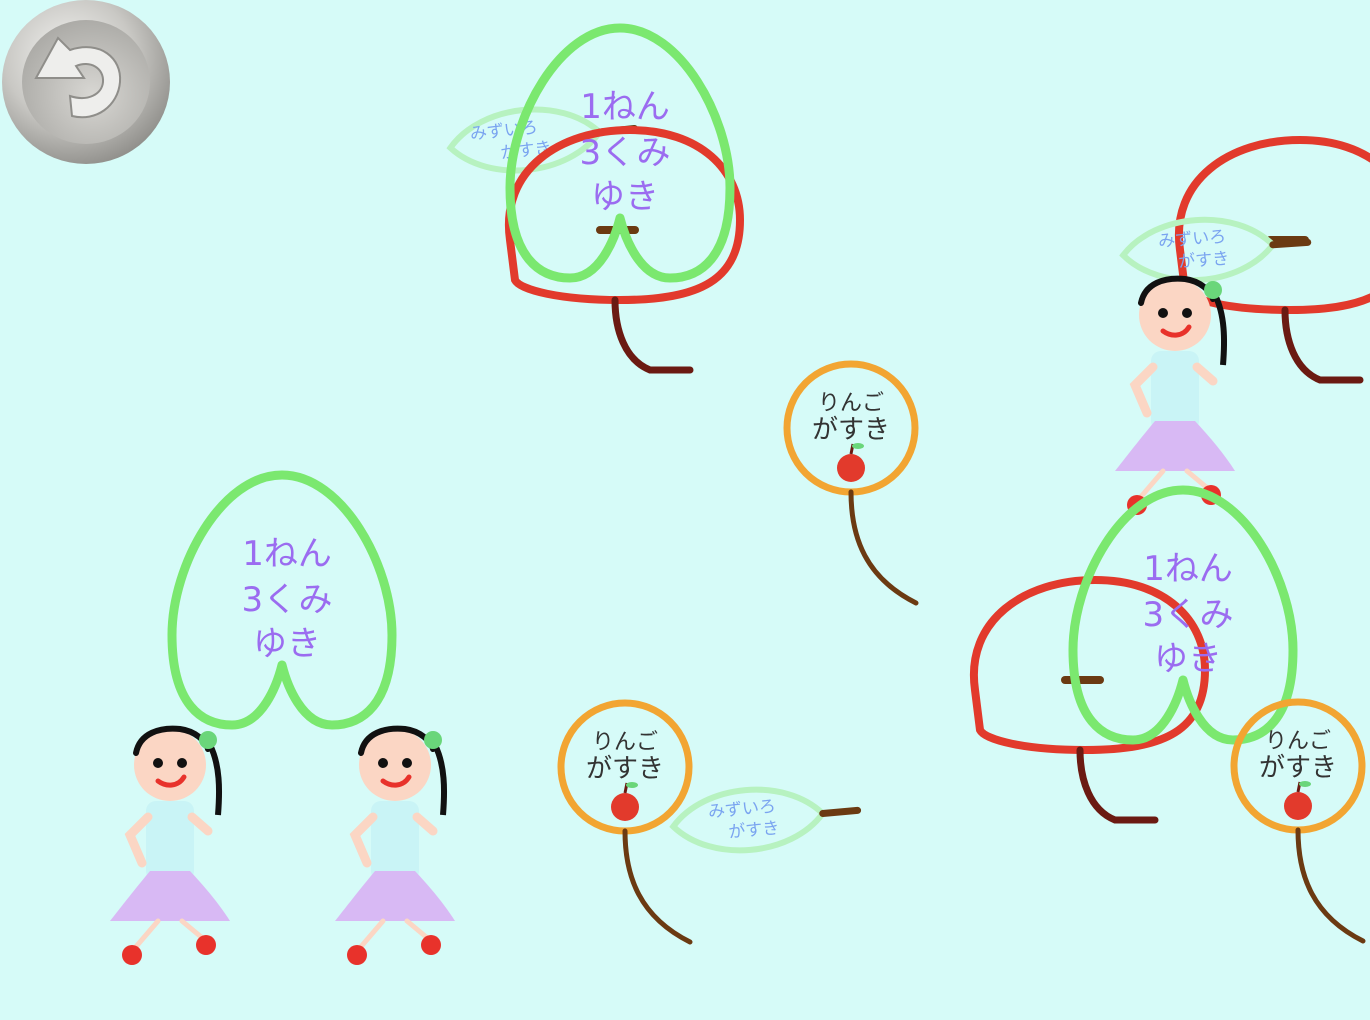  Describe the element at coordinates (86, 82) in the screenshot. I see `undo-arrow-icon` at that location.